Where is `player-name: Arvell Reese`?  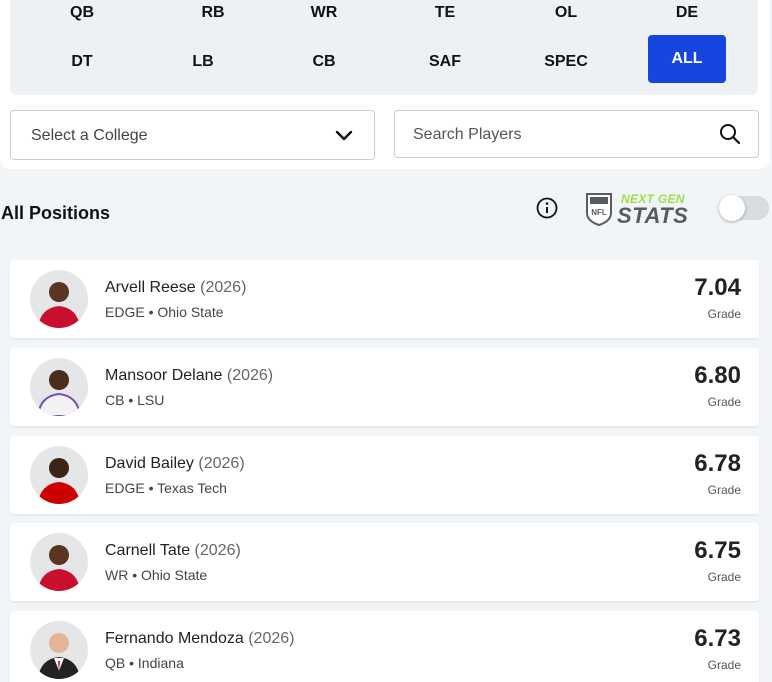
player-name: Arvell Reese is located at coordinates (150, 287).